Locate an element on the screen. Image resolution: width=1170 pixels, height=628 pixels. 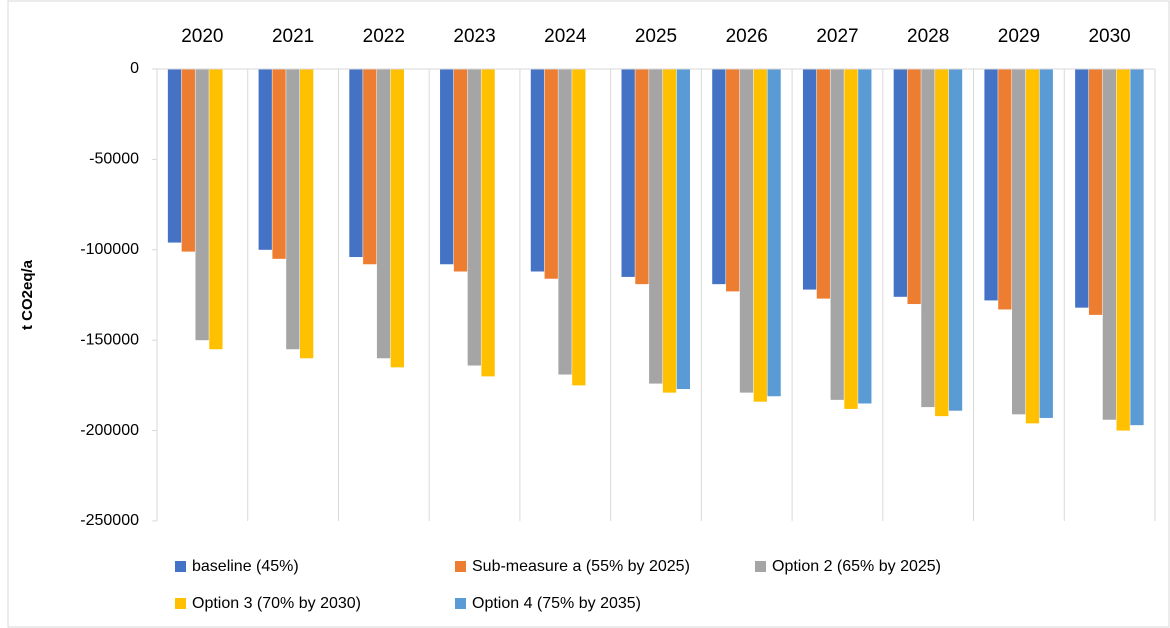
y-tick-label: 0 is located at coordinates (134, 68).